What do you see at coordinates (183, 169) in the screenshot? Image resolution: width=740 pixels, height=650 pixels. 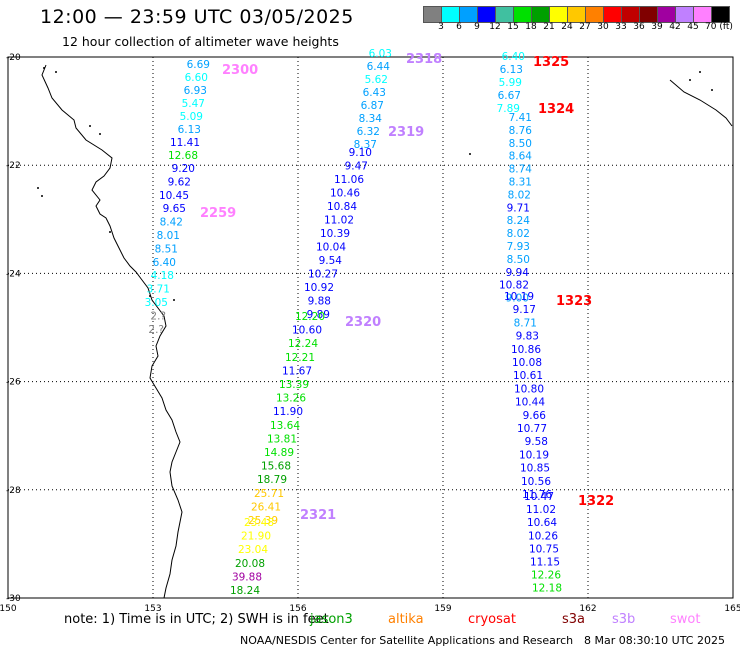 I see `swh-value: 9.20` at bounding box center [183, 169].